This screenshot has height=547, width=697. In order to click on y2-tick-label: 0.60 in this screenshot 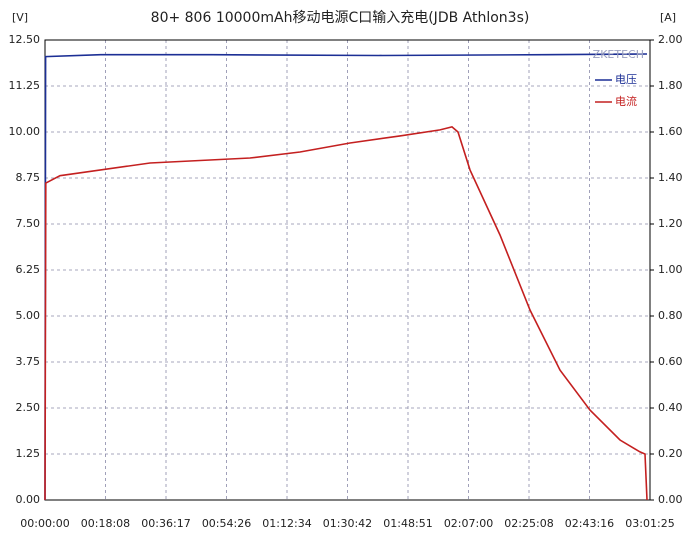, I will do `click(670, 361)`.